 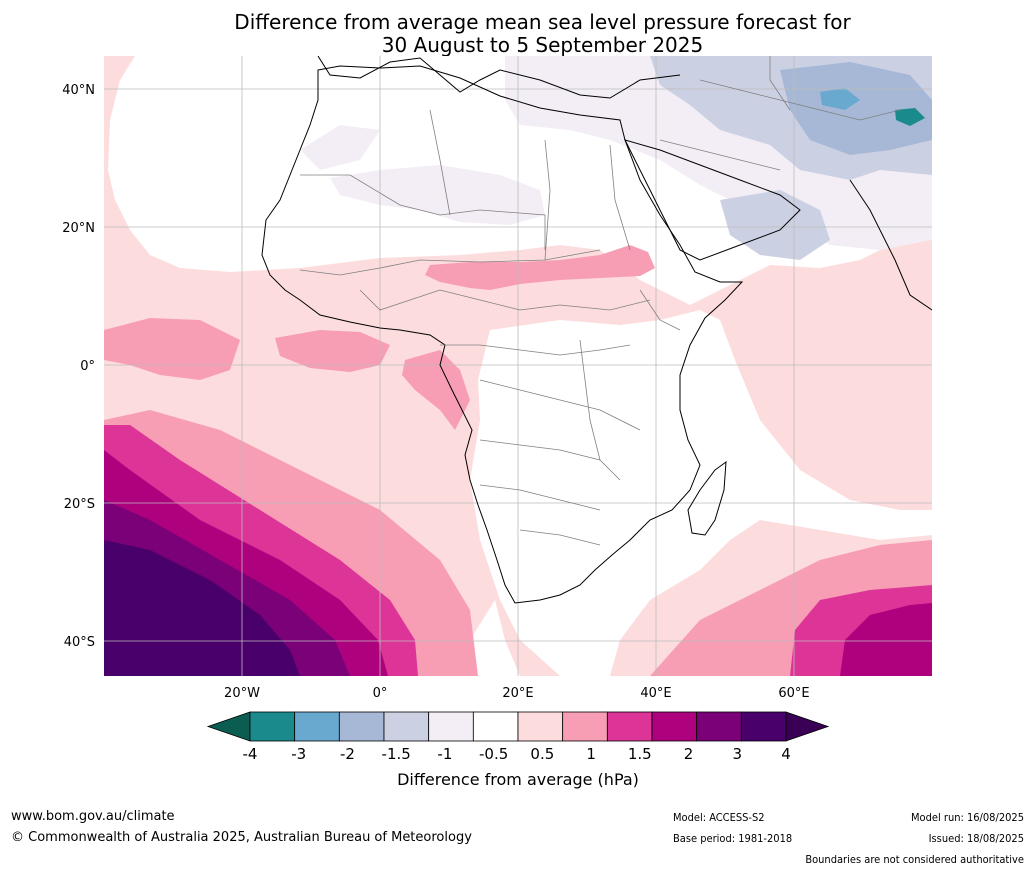 I want to click on lat-label-20n: 20°N, so click(x=78, y=228).